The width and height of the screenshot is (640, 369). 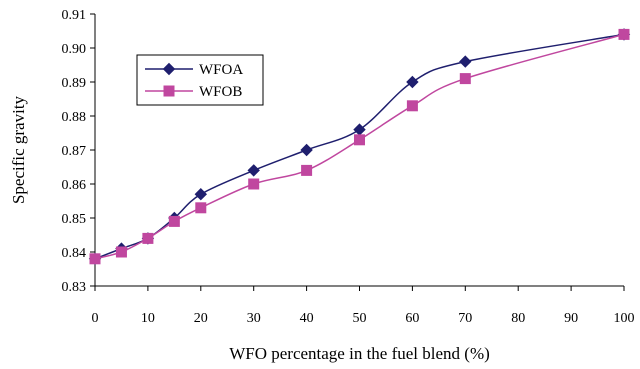 I want to click on y-tick-label: 0.87, so click(x=74, y=151).